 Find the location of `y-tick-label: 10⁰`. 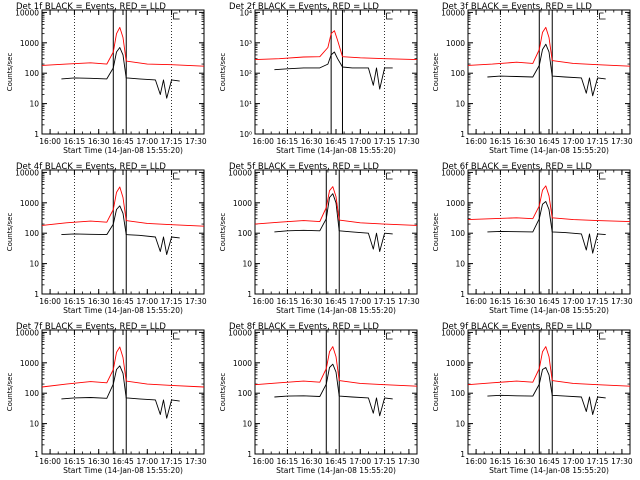

y-tick-label: 10⁰ is located at coordinates (245, 134).